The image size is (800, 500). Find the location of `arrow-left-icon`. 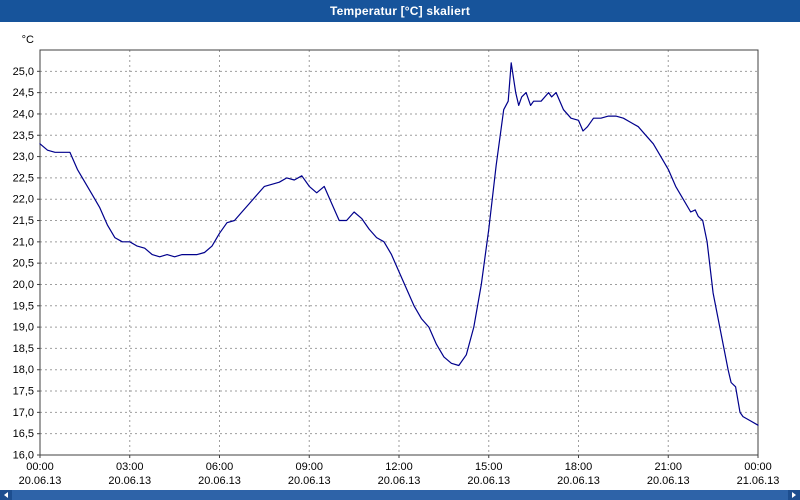

arrow-left-icon is located at coordinates (6, 495).